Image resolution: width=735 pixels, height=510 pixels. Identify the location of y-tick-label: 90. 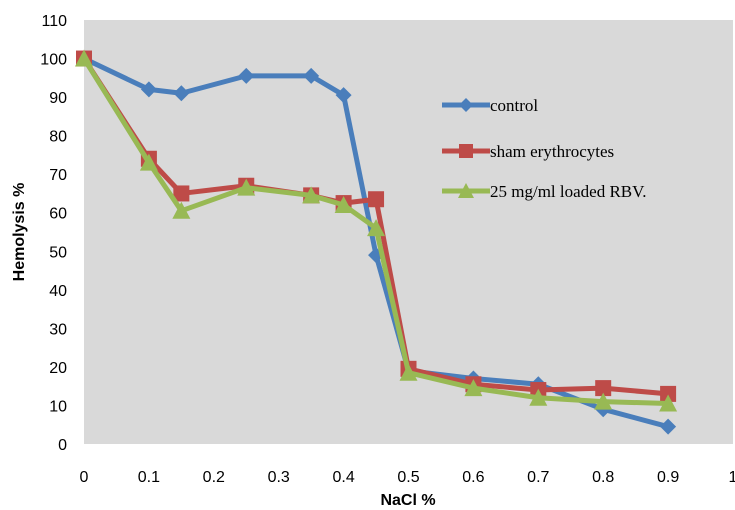
(58, 98).